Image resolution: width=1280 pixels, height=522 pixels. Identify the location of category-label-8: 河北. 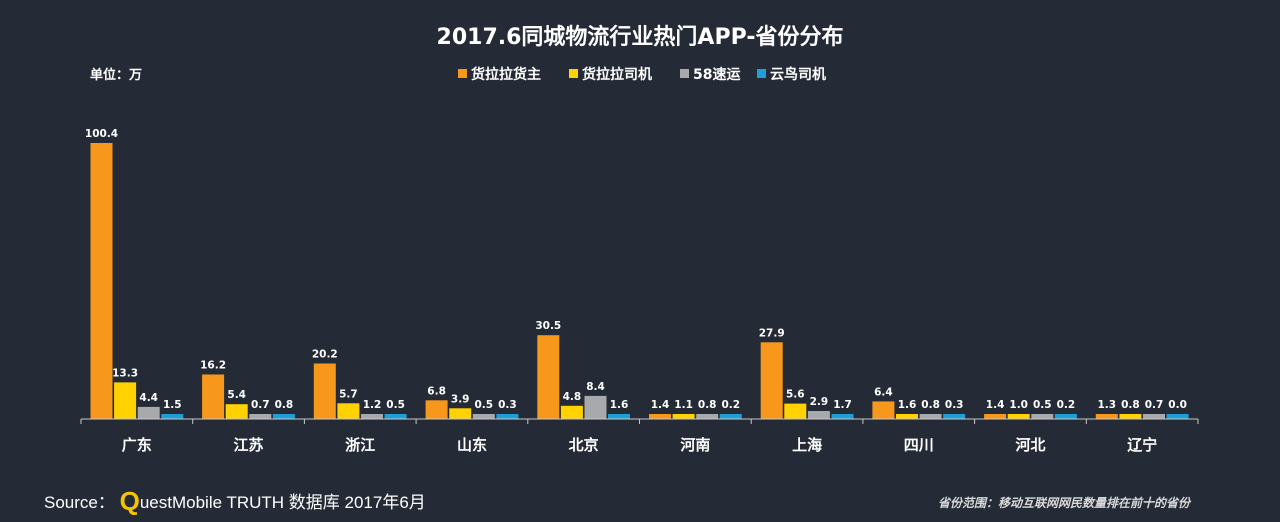
(1030, 445).